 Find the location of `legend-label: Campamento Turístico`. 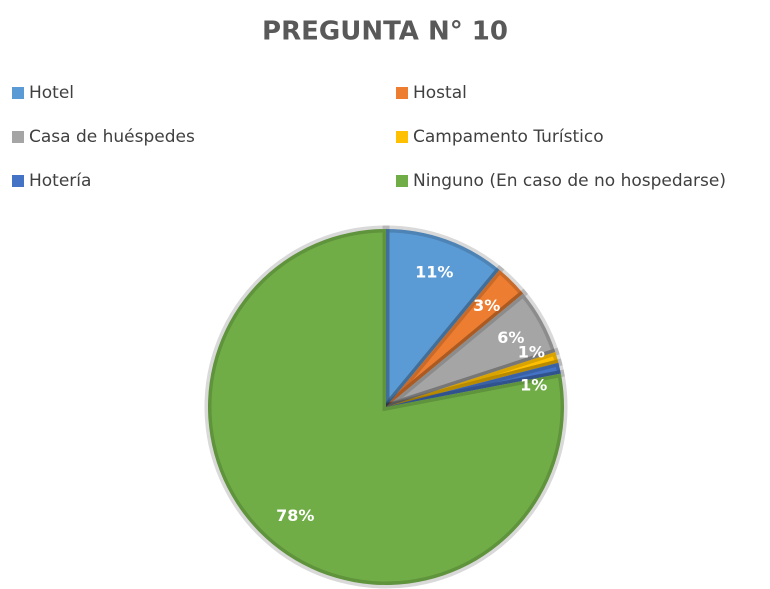

legend-label: Campamento Turístico is located at coordinates (508, 137).